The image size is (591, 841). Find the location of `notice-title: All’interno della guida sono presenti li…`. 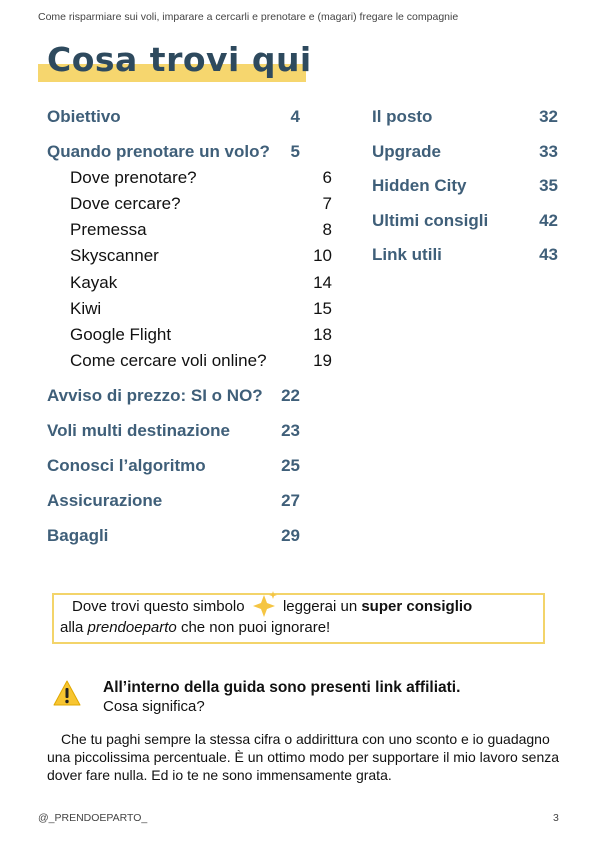

notice-title: All’interno della guida sono presenti li… is located at coordinates (282, 687).